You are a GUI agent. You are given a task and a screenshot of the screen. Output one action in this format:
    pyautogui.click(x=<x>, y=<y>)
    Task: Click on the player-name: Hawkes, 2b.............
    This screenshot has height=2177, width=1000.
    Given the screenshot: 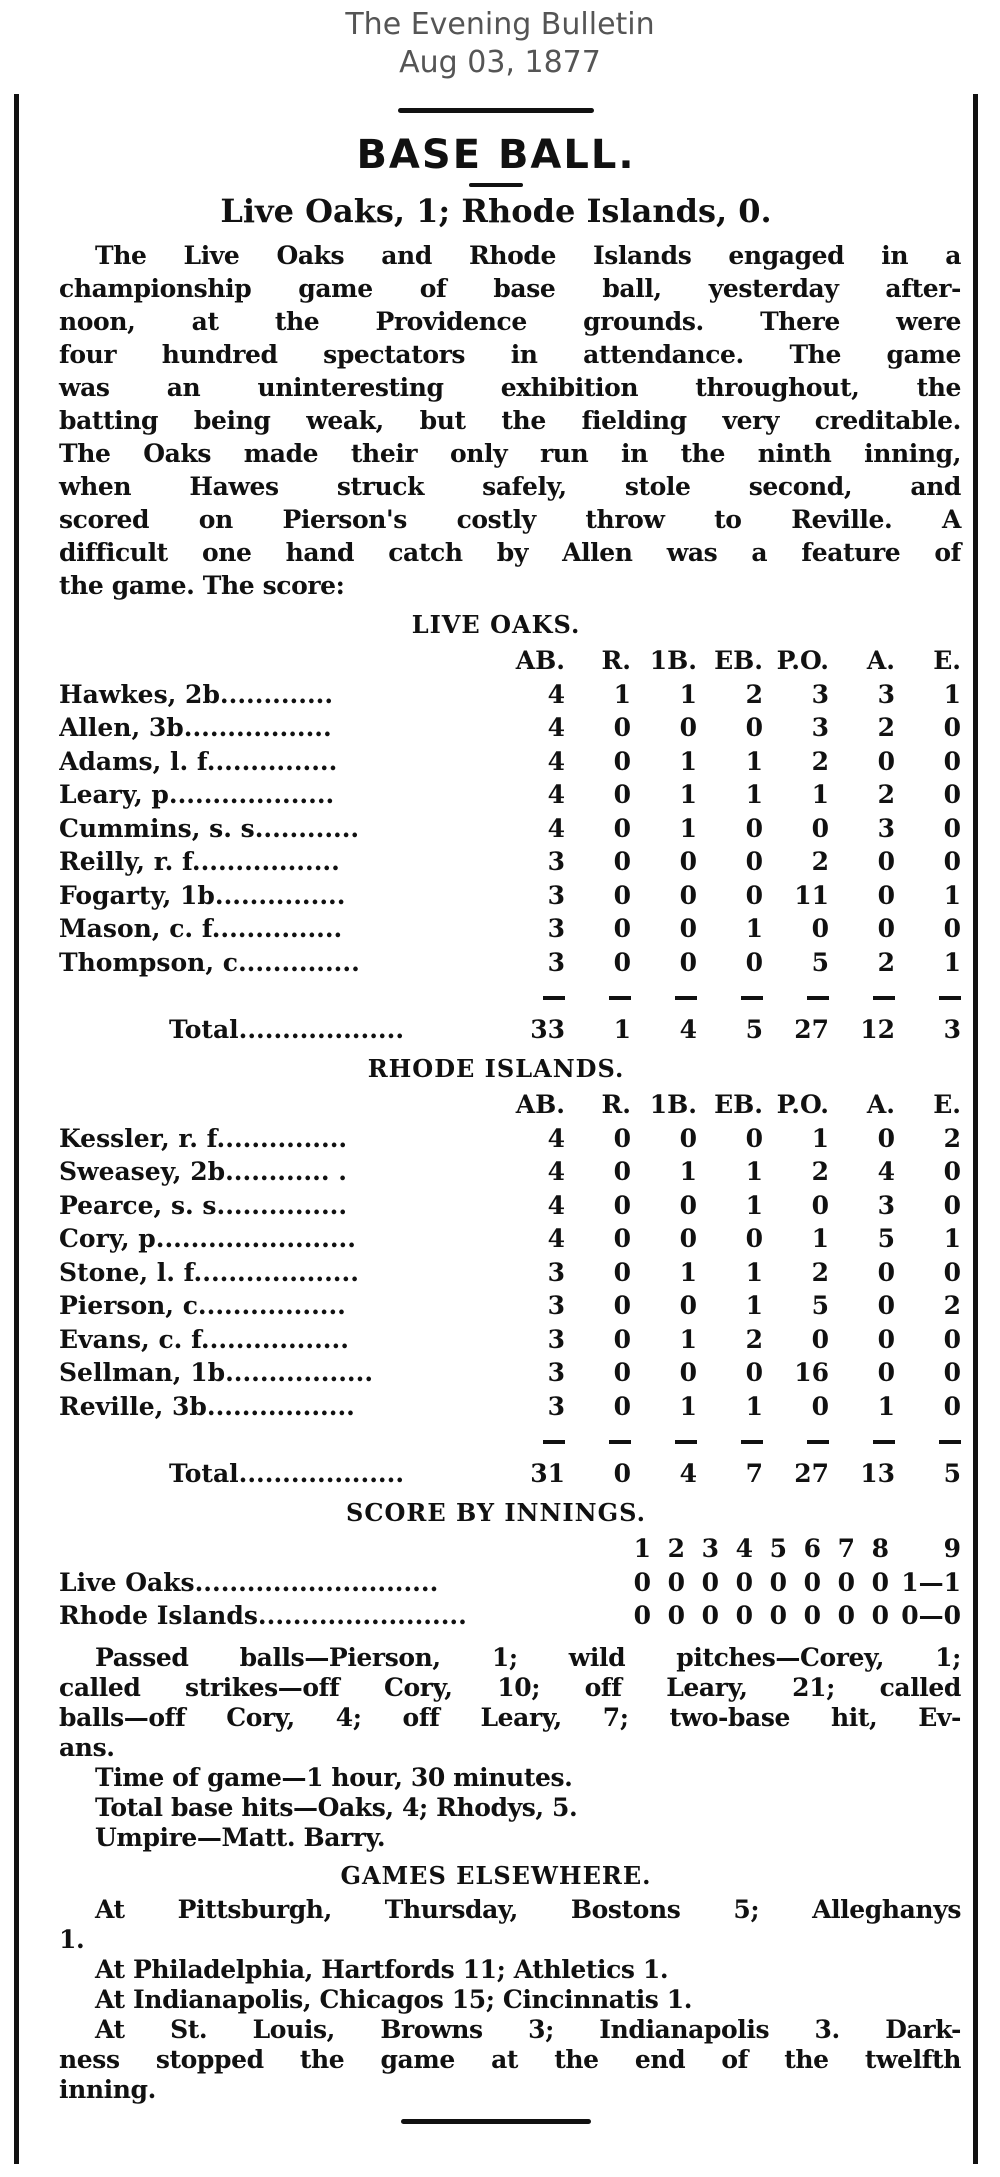 What is the action you would take?
    pyautogui.click(x=196, y=694)
    